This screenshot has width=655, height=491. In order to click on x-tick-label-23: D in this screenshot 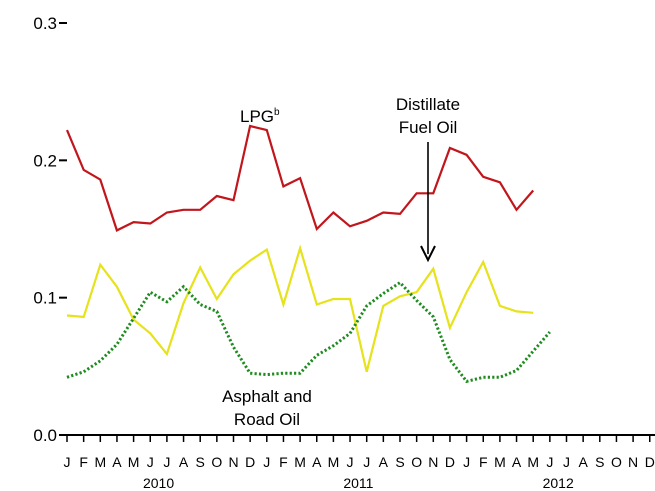, I will do `click(450, 462)`.